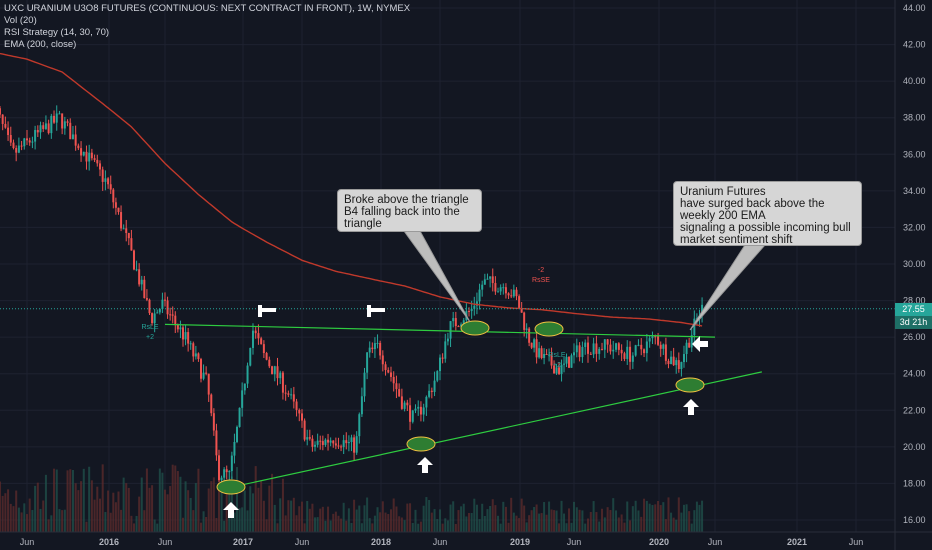 This screenshot has width=932, height=550. Describe the element at coordinates (914, 410) in the screenshot. I see `price-tick-label: 22.00` at that location.